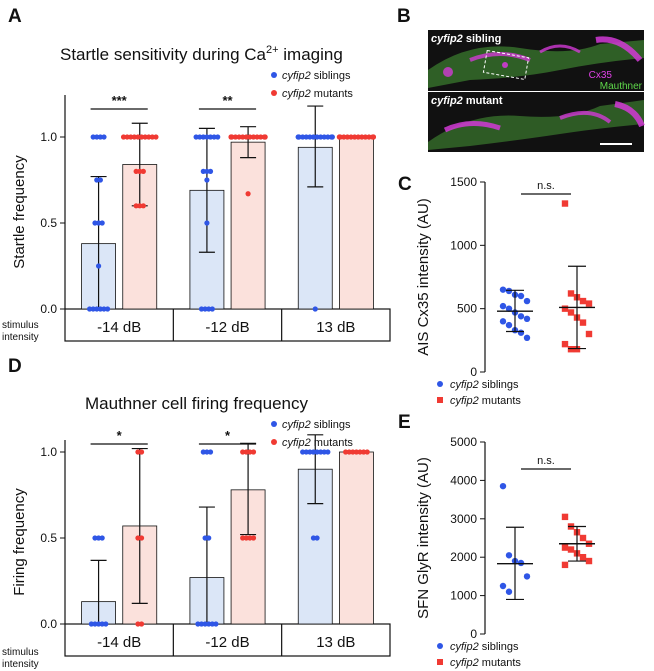 The image size is (654, 671). I want to click on chart-a-category-label: -12 dB, so click(227, 327).